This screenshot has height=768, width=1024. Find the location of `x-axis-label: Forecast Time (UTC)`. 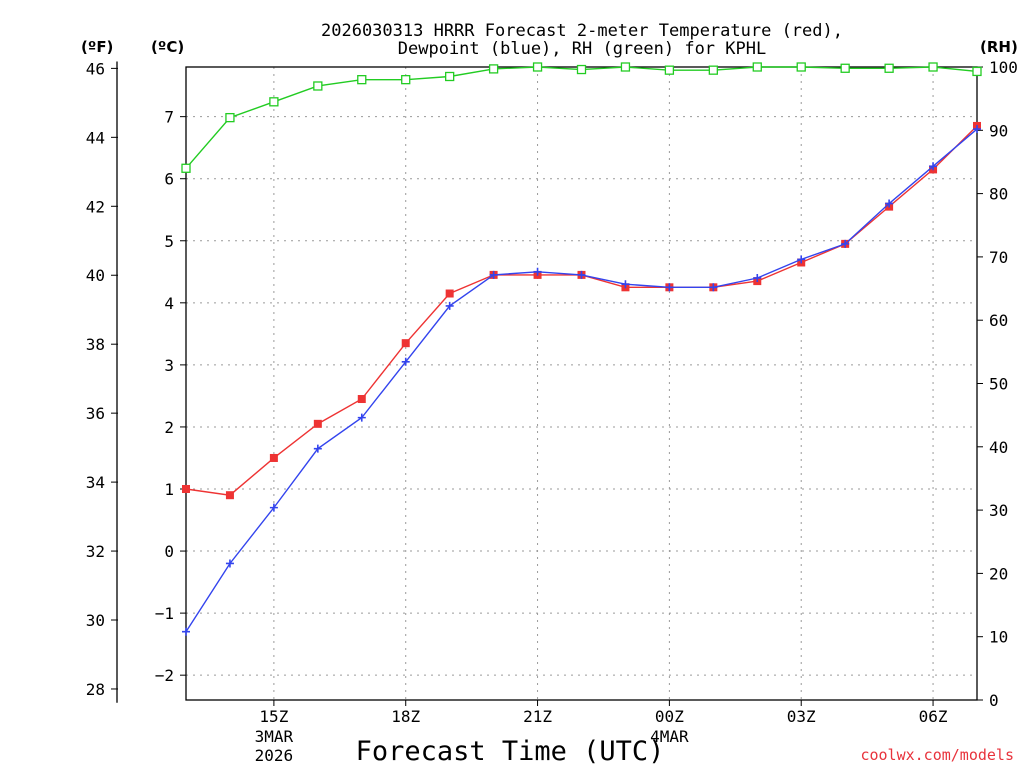

x-axis-label: Forecast Time (UTC) is located at coordinates (510, 751).